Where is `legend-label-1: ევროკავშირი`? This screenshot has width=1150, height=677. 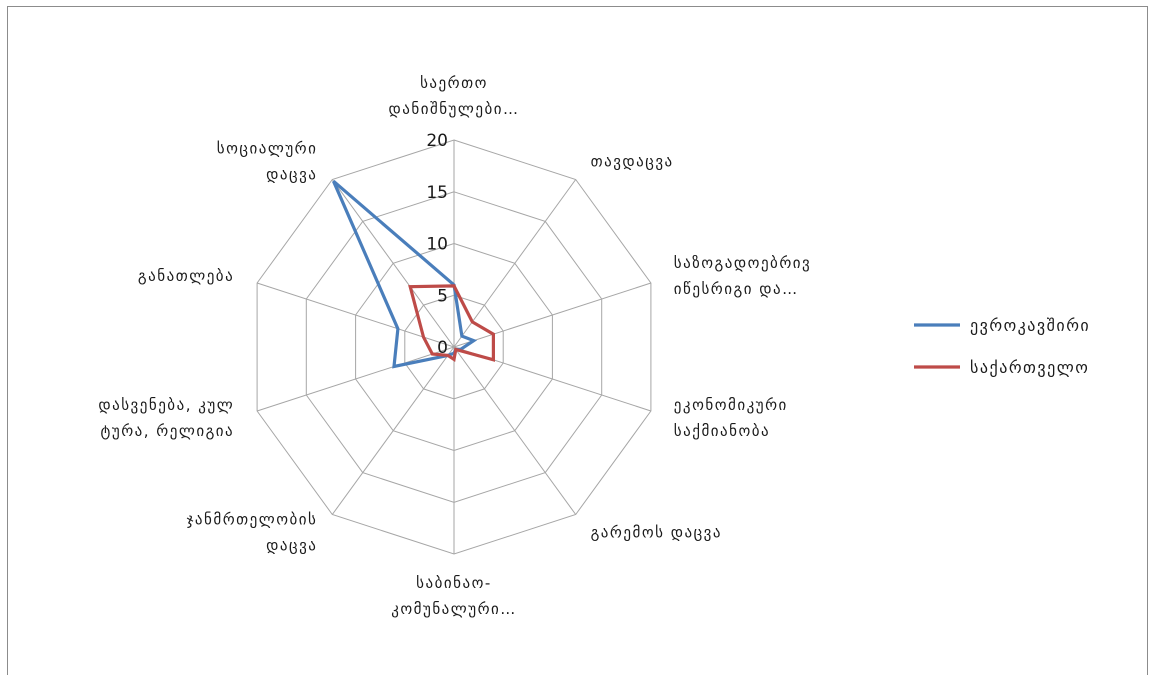 legend-label-1: ევროკავშირი is located at coordinates (1030, 325).